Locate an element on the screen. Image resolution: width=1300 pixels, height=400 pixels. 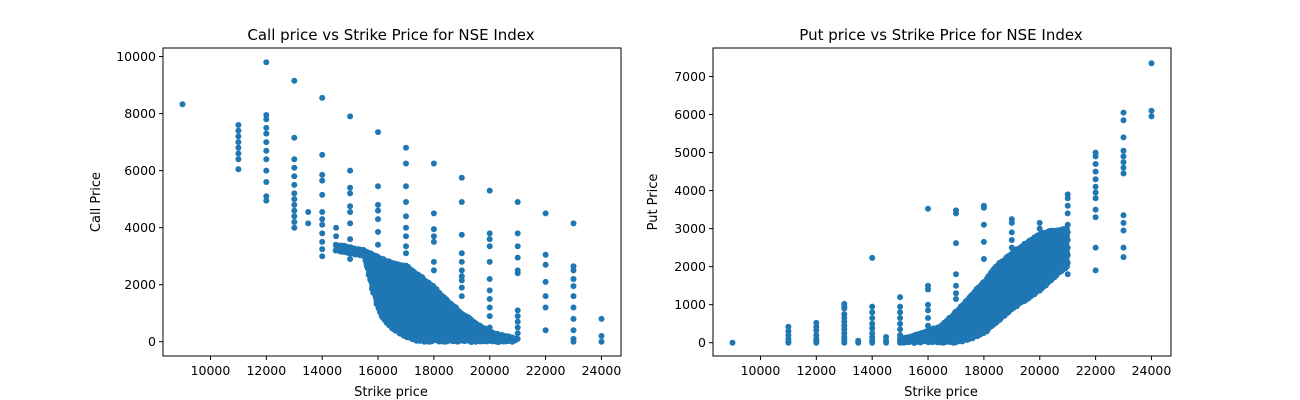
chart-title: Call price vs Strike Price for NSE Index is located at coordinates (390, 35).